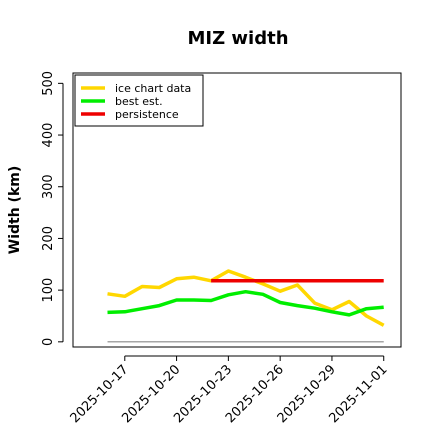 The image size is (440, 440). What do you see at coordinates (153, 88) in the screenshot?
I see `legend-label: ice chart data` at bounding box center [153, 88].